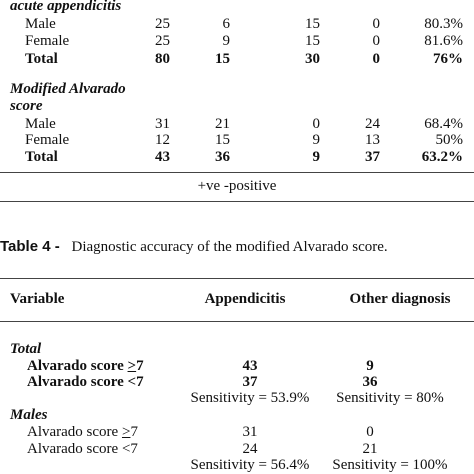 Image resolution: width=474 pixels, height=474 pixels. Describe the element at coordinates (372, 140) in the screenshot. I see `cell: 13` at that location.